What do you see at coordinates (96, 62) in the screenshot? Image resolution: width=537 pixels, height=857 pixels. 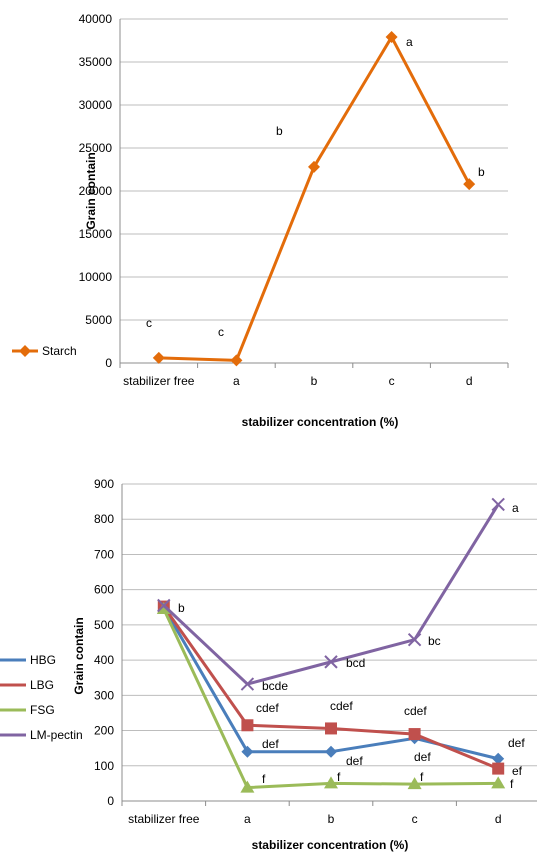 I see `y-tick-label: 35000` at bounding box center [96, 62].